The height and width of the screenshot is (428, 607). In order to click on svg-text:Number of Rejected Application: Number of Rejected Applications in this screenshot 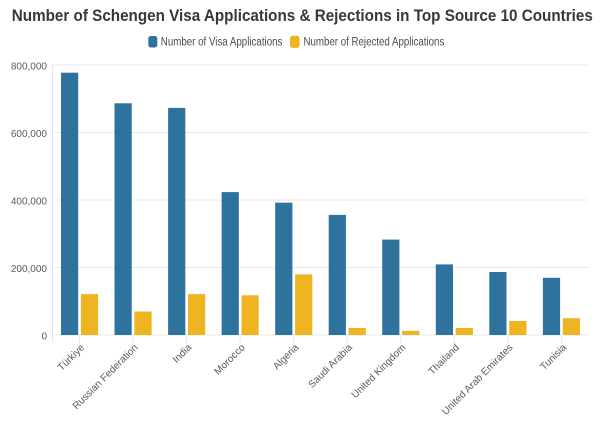, I will do `click(374, 42)`.